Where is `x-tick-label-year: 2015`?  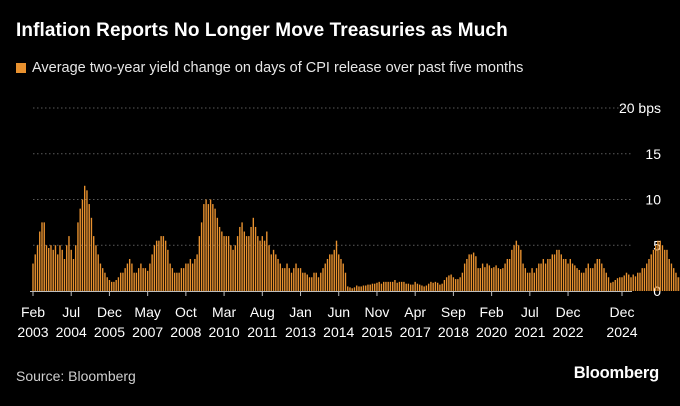
x-tick-label-year: 2015 is located at coordinates (376, 332).